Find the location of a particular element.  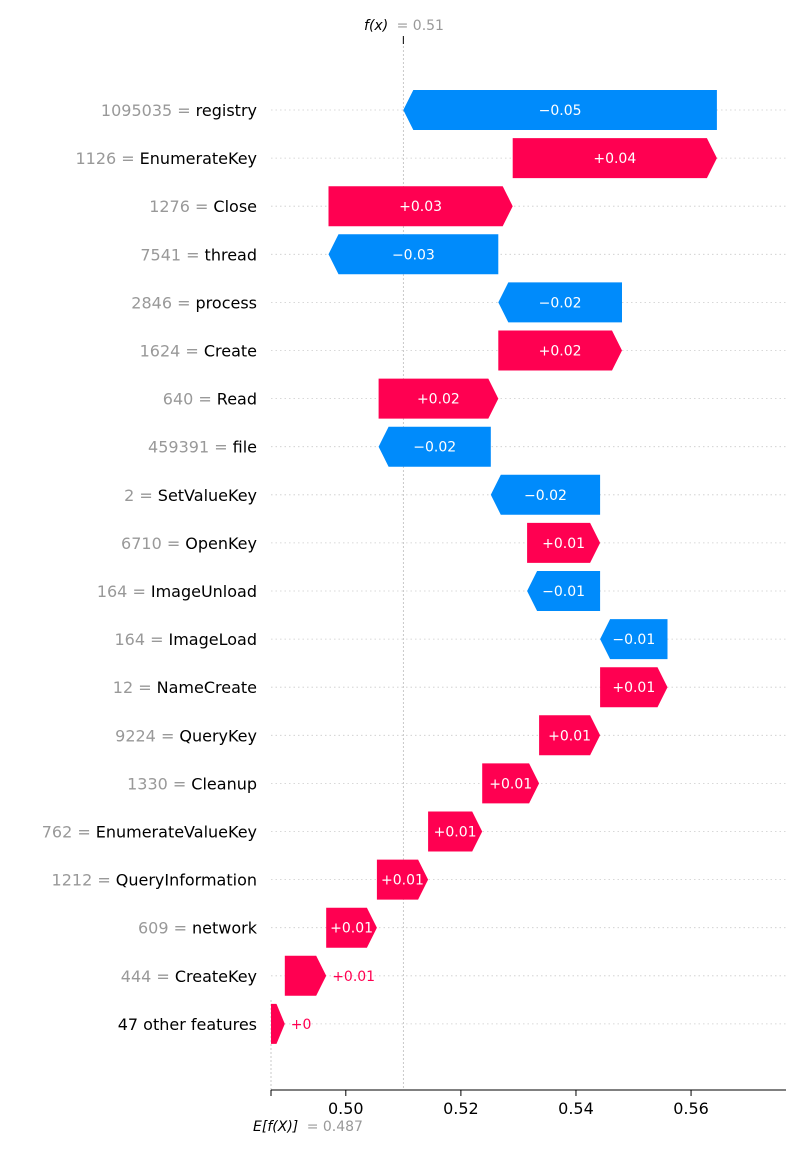

feature-value: 444 = is located at coordinates (145, 976).